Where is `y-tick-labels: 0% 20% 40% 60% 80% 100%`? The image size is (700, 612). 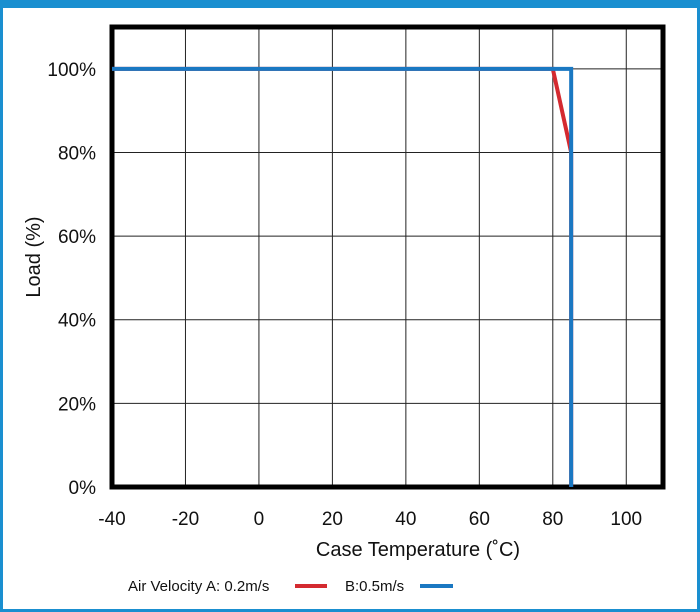
y-tick-labels: 0% 20% 40% 60% 80% 100% is located at coordinates (71, 279).